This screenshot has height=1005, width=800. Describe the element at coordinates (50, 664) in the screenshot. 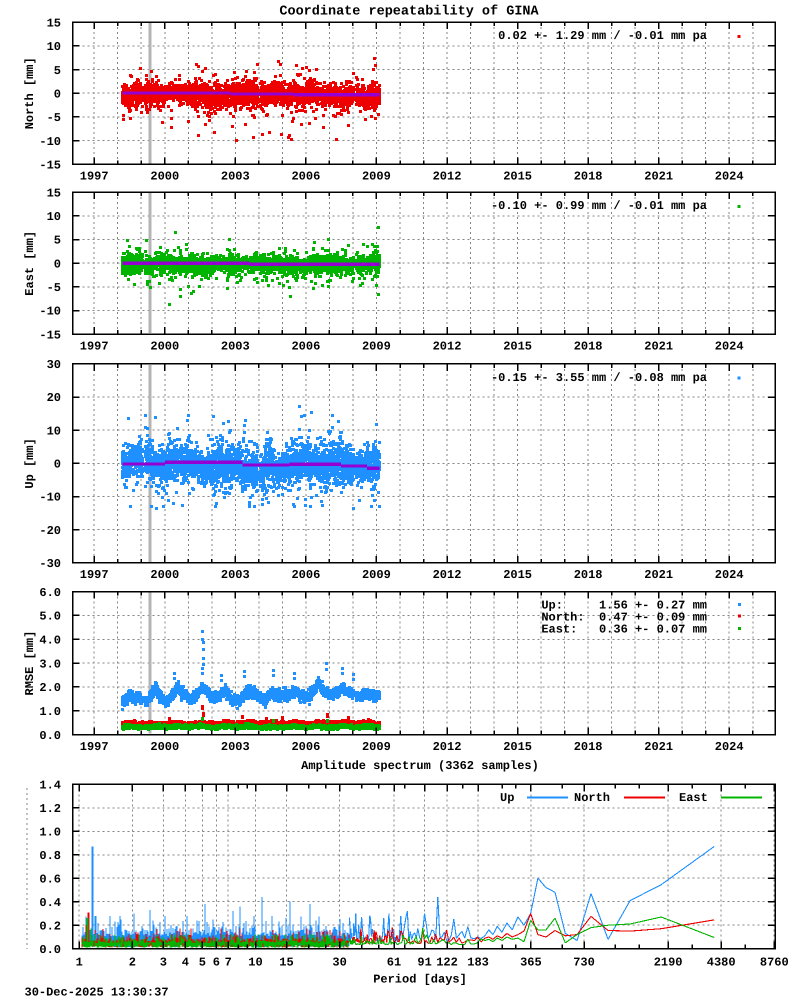

I see `svg-text: 3.0` at that location.